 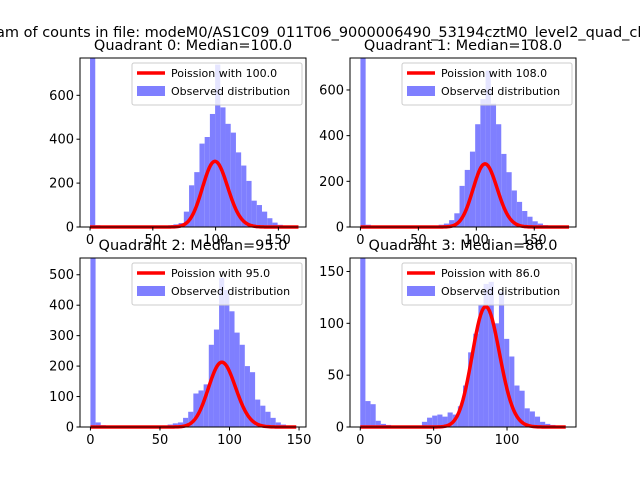 I want to click on x-tick-label: 150, so click(x=299, y=440).